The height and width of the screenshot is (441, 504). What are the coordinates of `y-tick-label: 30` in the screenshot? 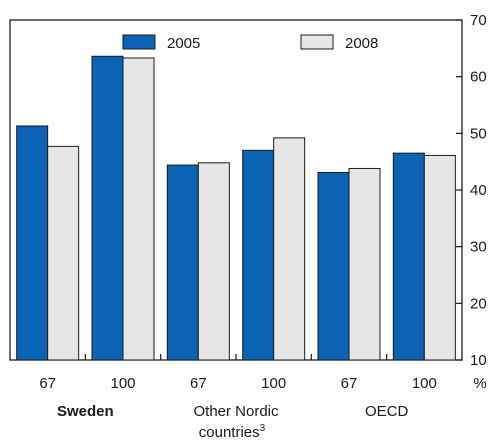 It's located at (478, 247).